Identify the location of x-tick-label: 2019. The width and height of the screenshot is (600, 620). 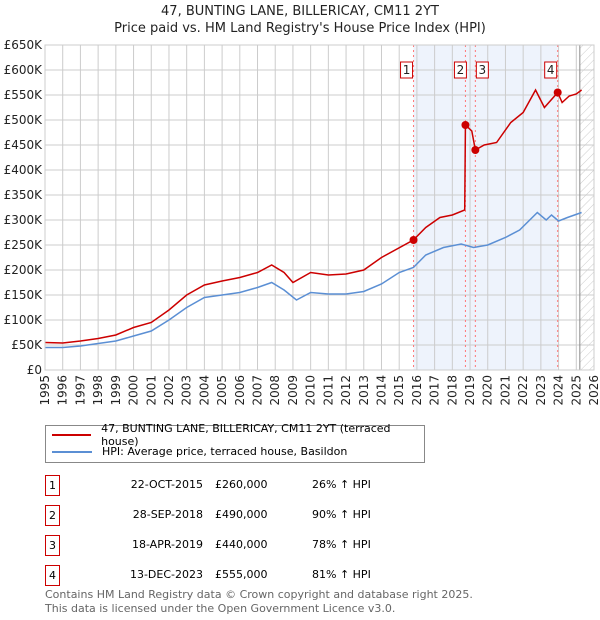
(470, 390).